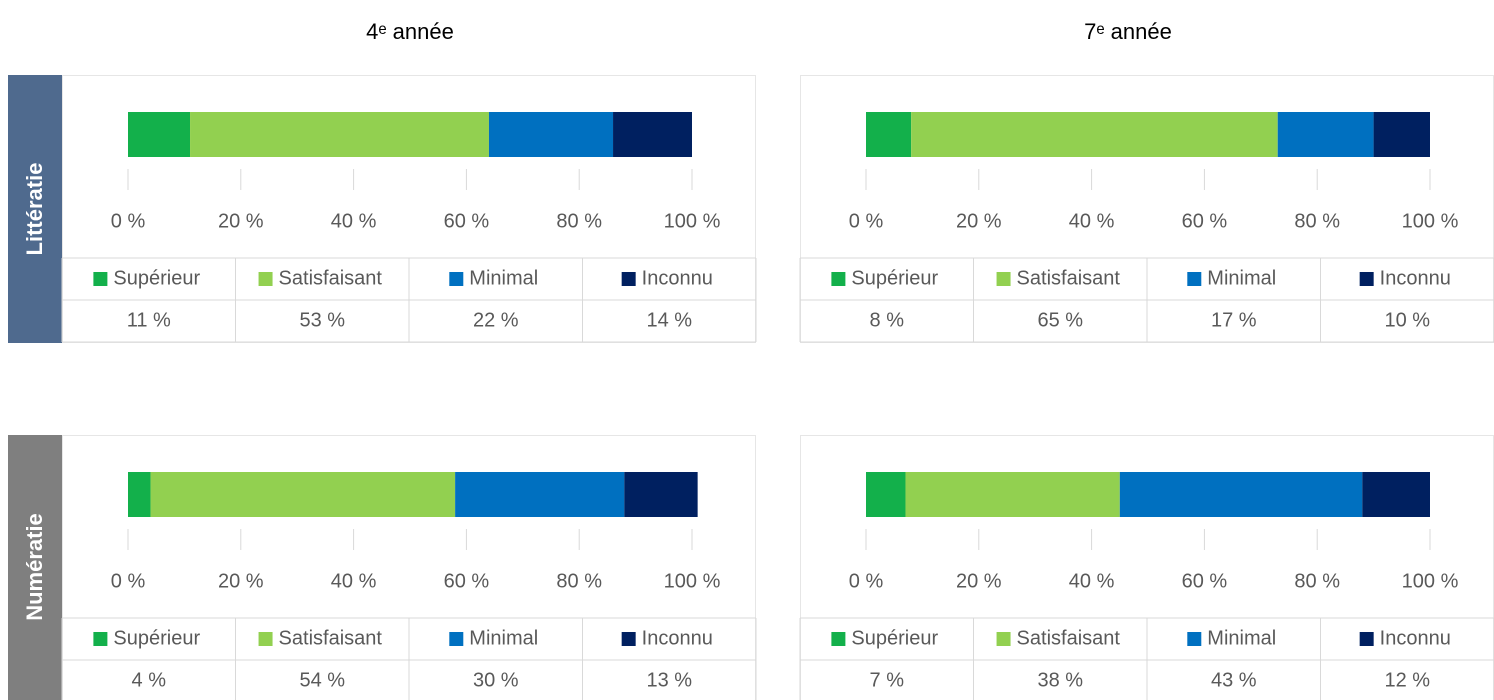 The height and width of the screenshot is (700, 1494). Describe the element at coordinates (410, 31) in the screenshot. I see `column-header: 4ᵉ année` at that location.